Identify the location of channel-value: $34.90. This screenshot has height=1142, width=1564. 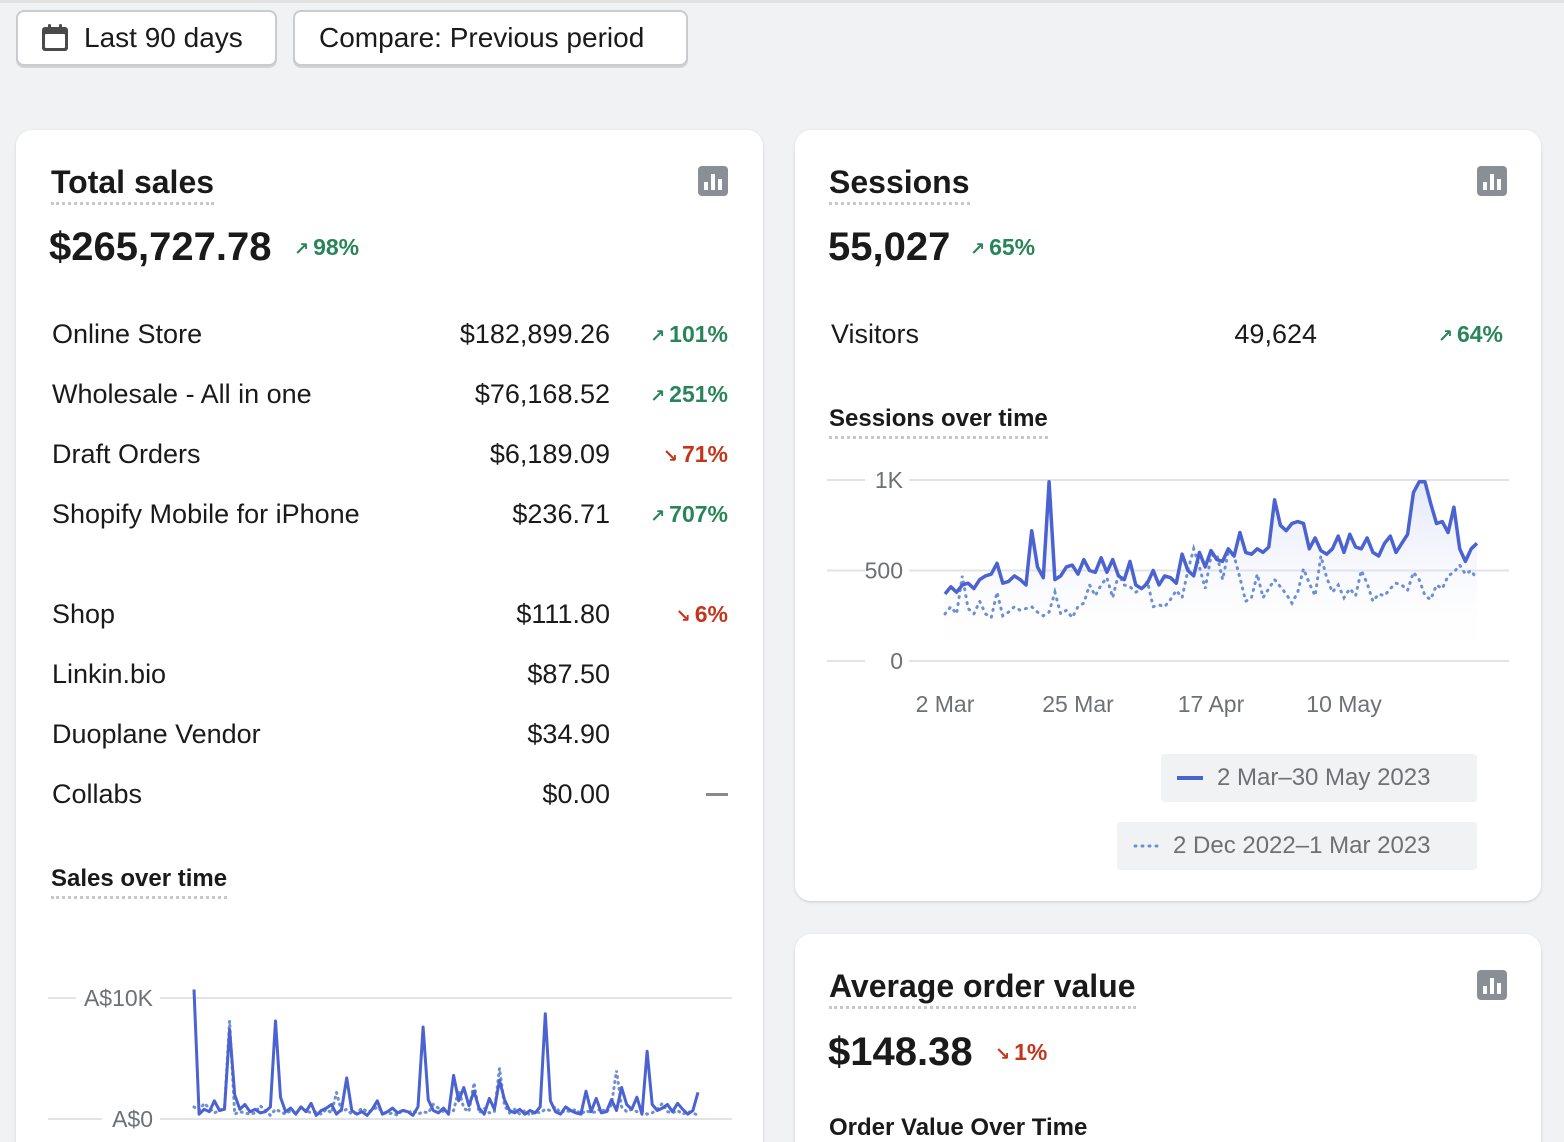
(568, 734).